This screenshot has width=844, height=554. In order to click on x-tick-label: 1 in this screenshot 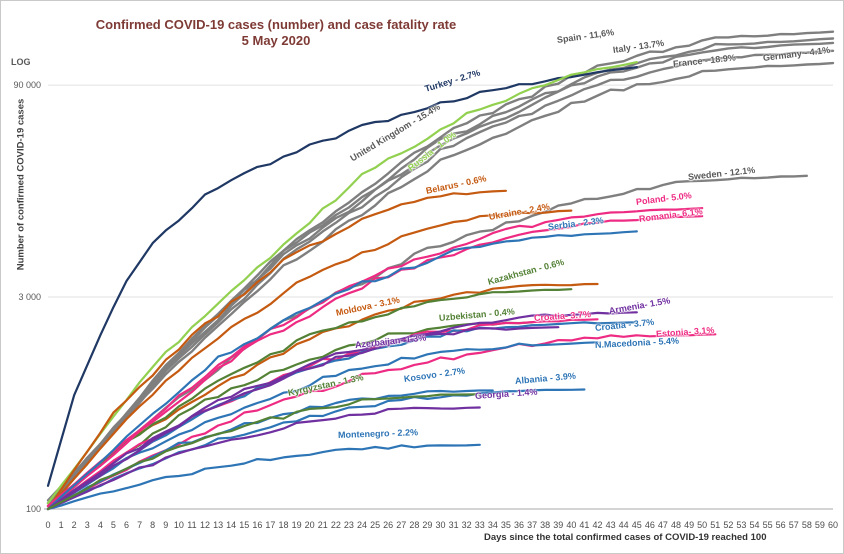, I will do `click(61, 525)`.